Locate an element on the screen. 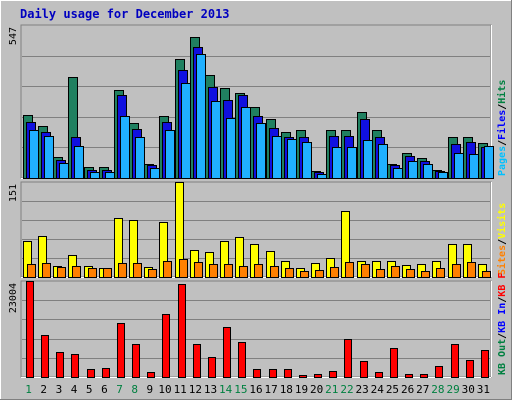  side-legend: KB Out/KB In/KB F is located at coordinates (502, 324).